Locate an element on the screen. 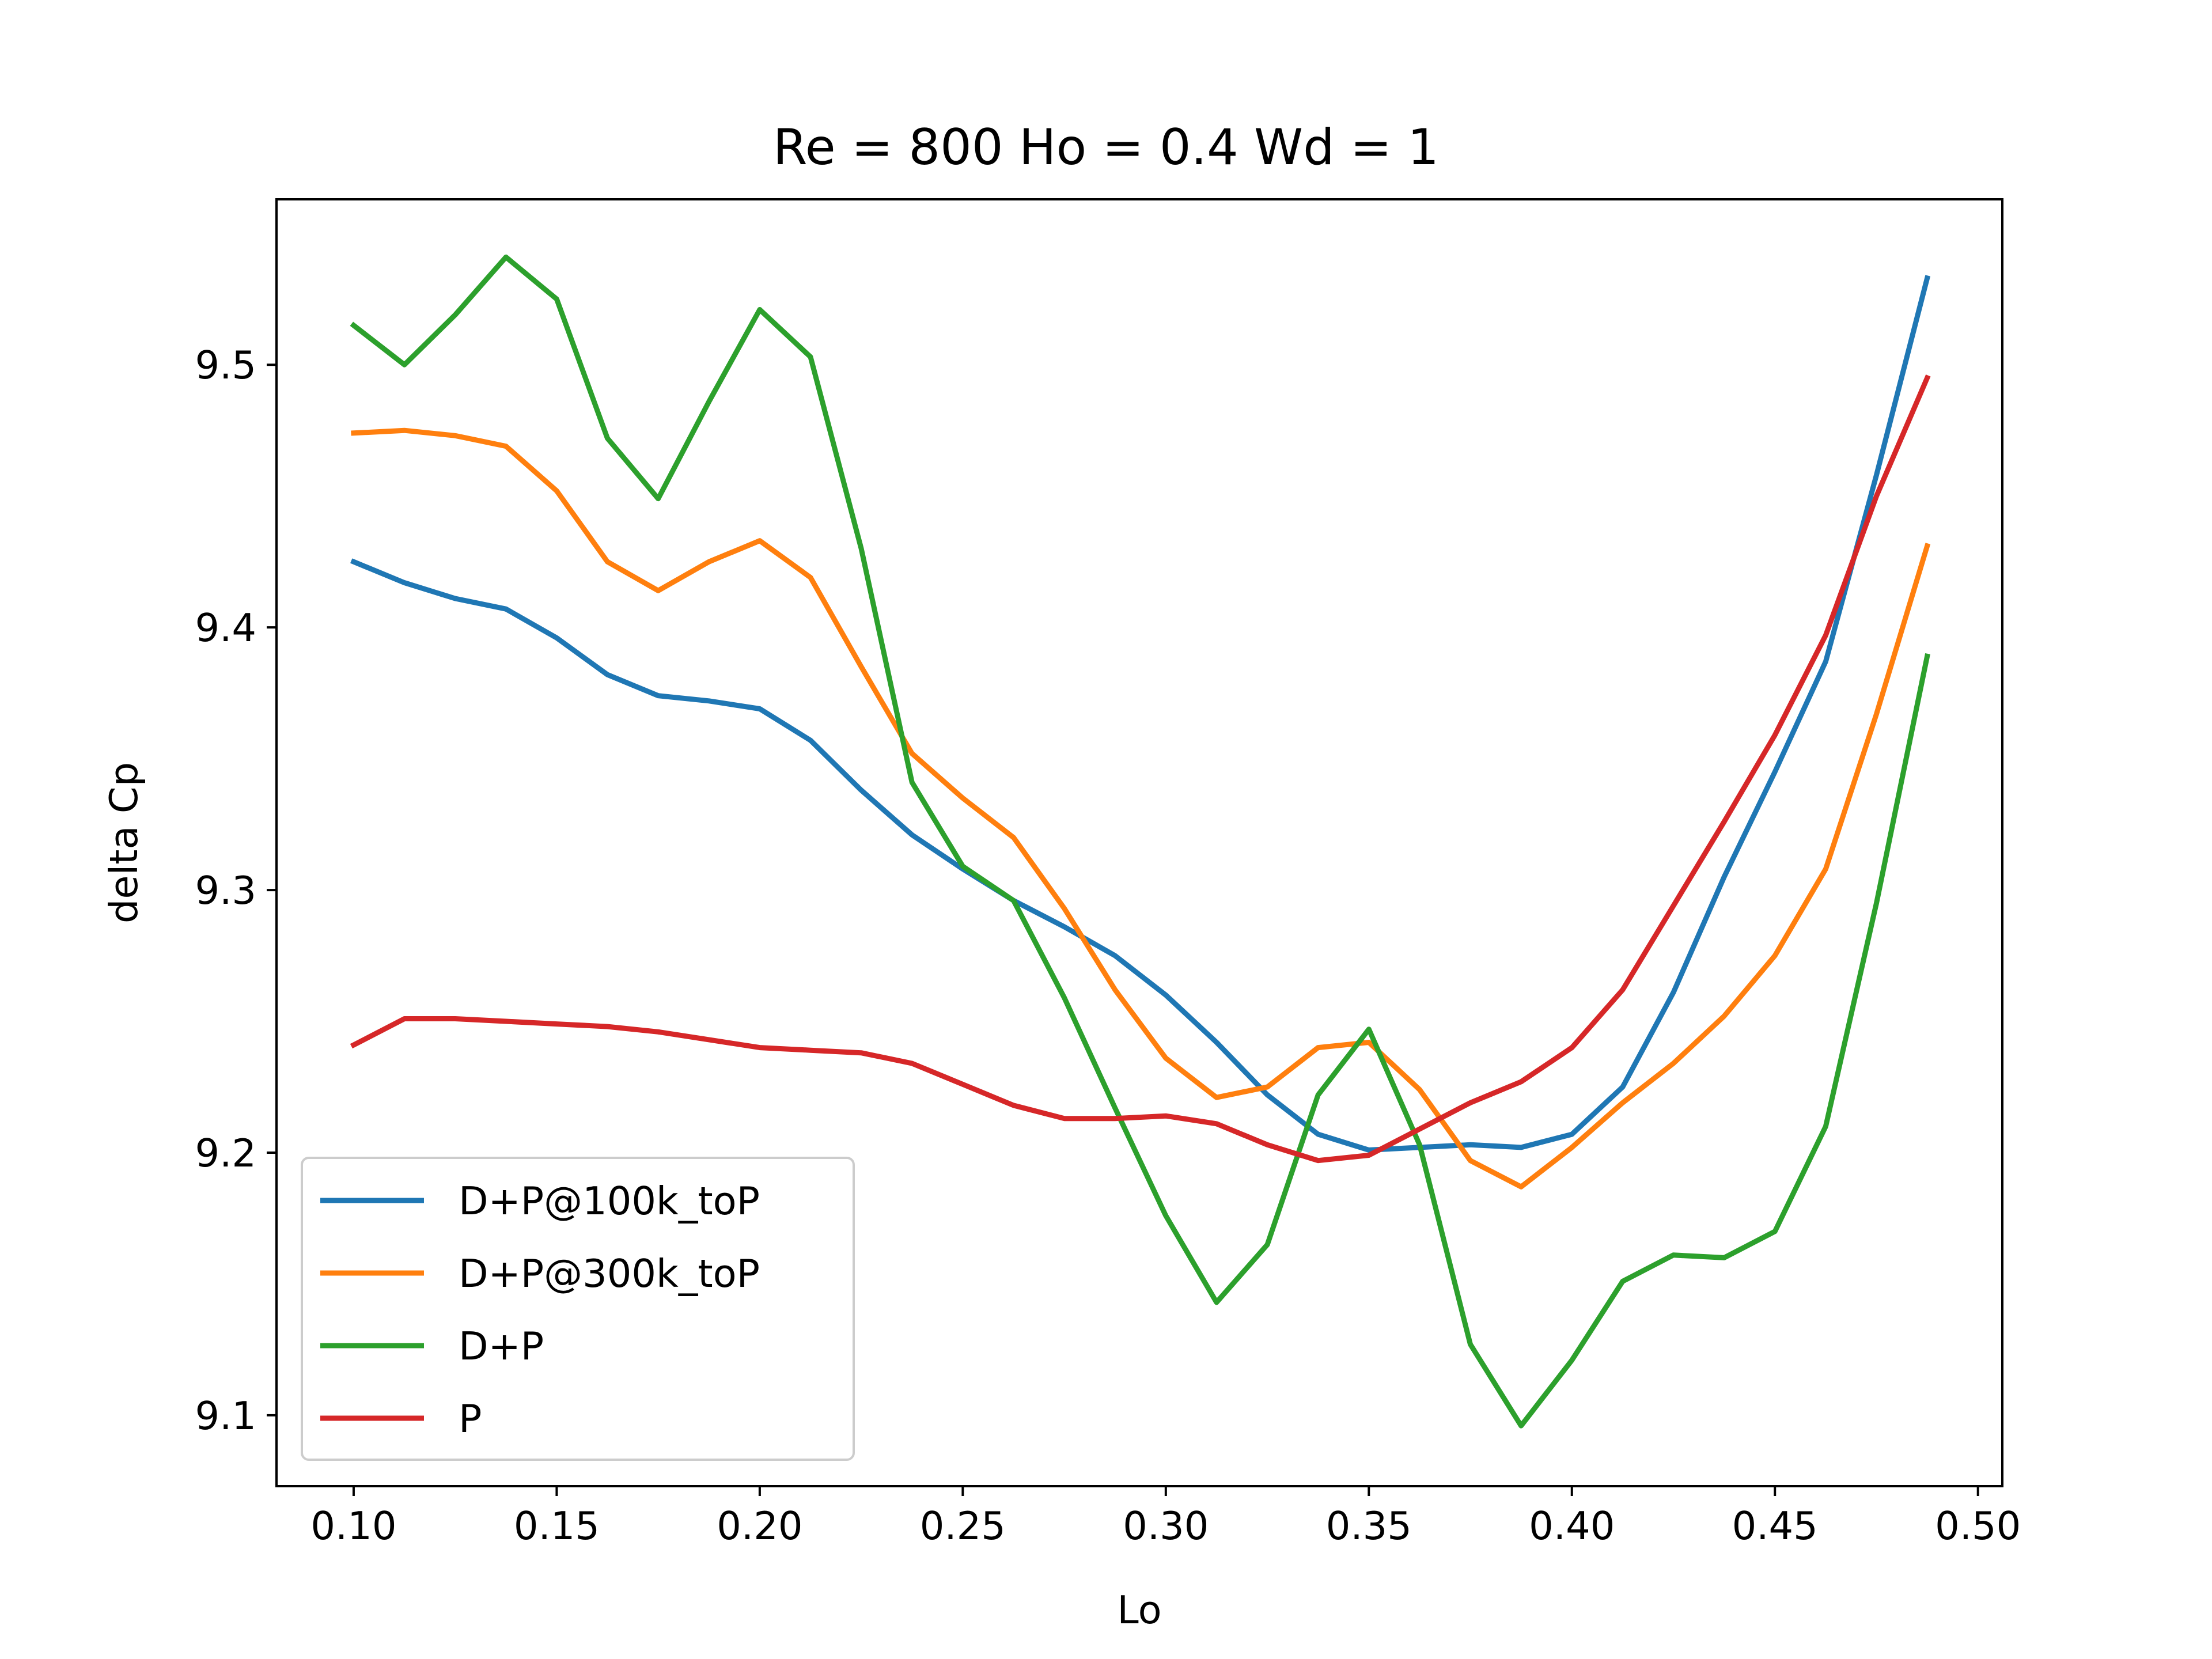 The image size is (2212, 1659). x-tick-label: 0.30 is located at coordinates (1166, 1525).